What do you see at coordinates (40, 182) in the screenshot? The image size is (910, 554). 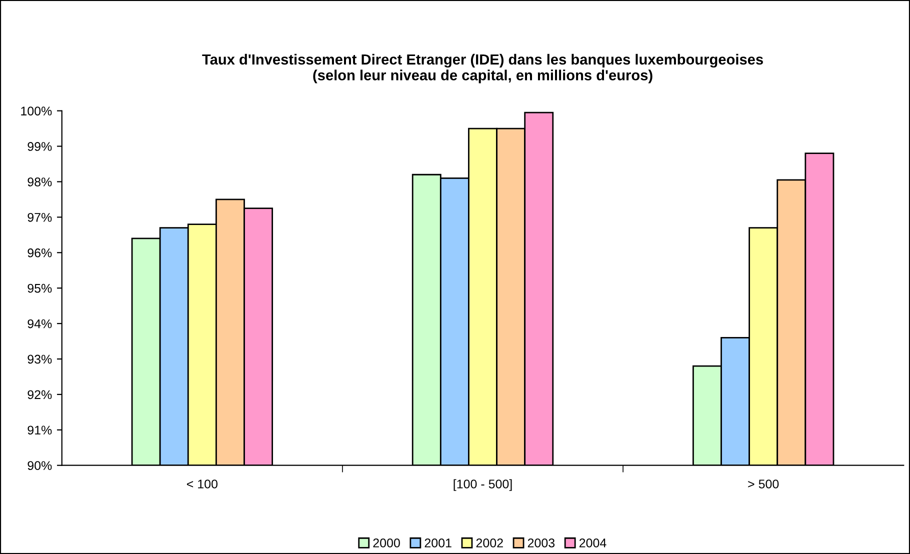 I see `y-tick-label: 98%` at bounding box center [40, 182].